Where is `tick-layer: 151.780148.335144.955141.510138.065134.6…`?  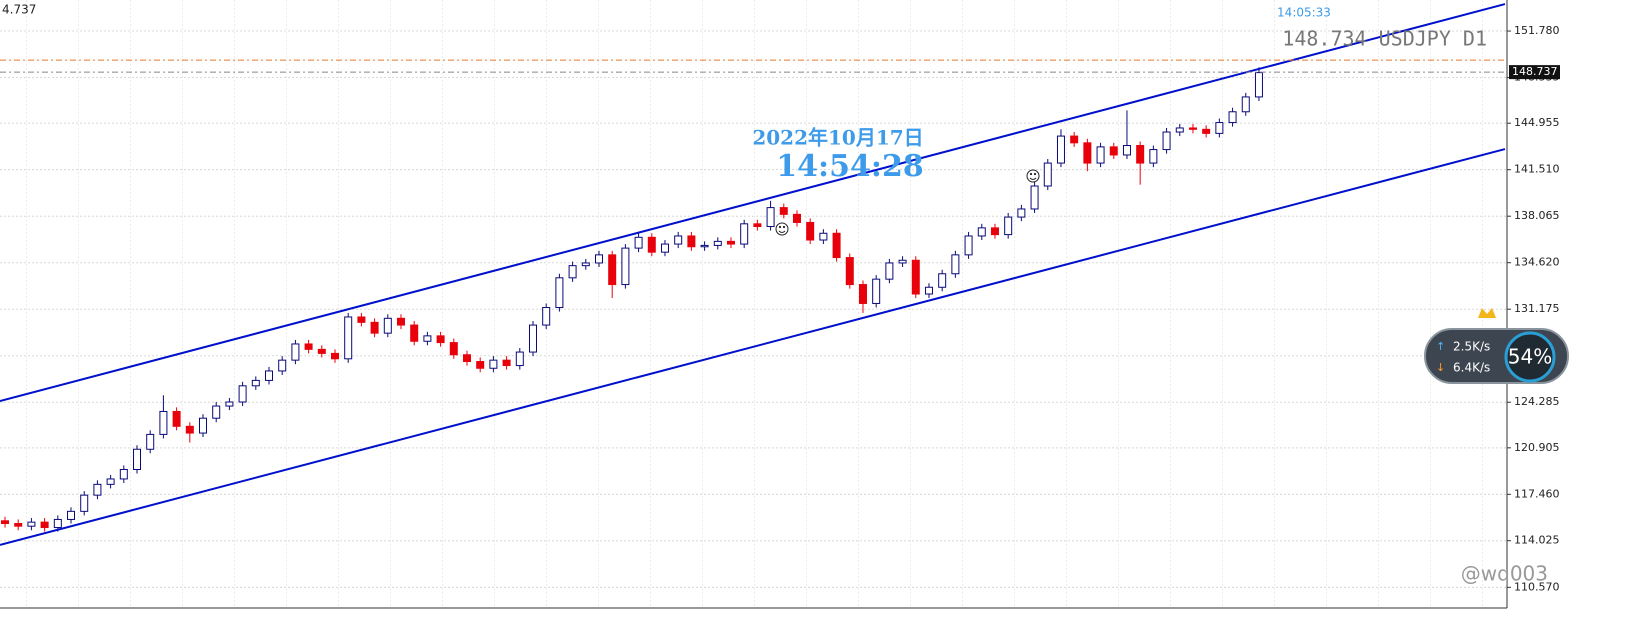
tick-layer: 151.780148.335144.955141.510138.065134.6… is located at coordinates (1533, 308).